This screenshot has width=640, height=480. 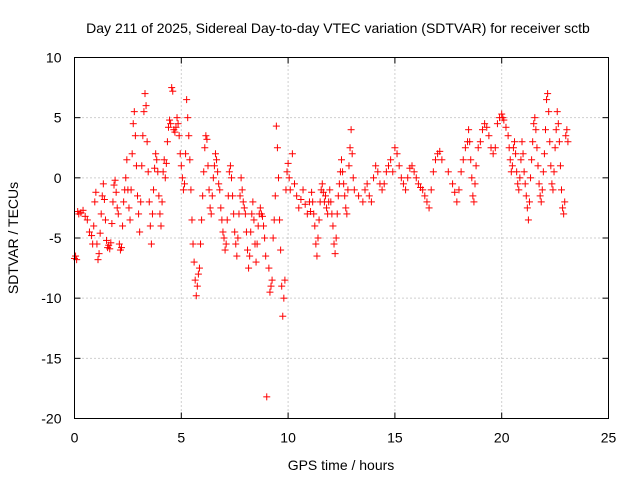 What do you see at coordinates (75, 438) in the screenshot?
I see `x-tick-label: 0` at bounding box center [75, 438].